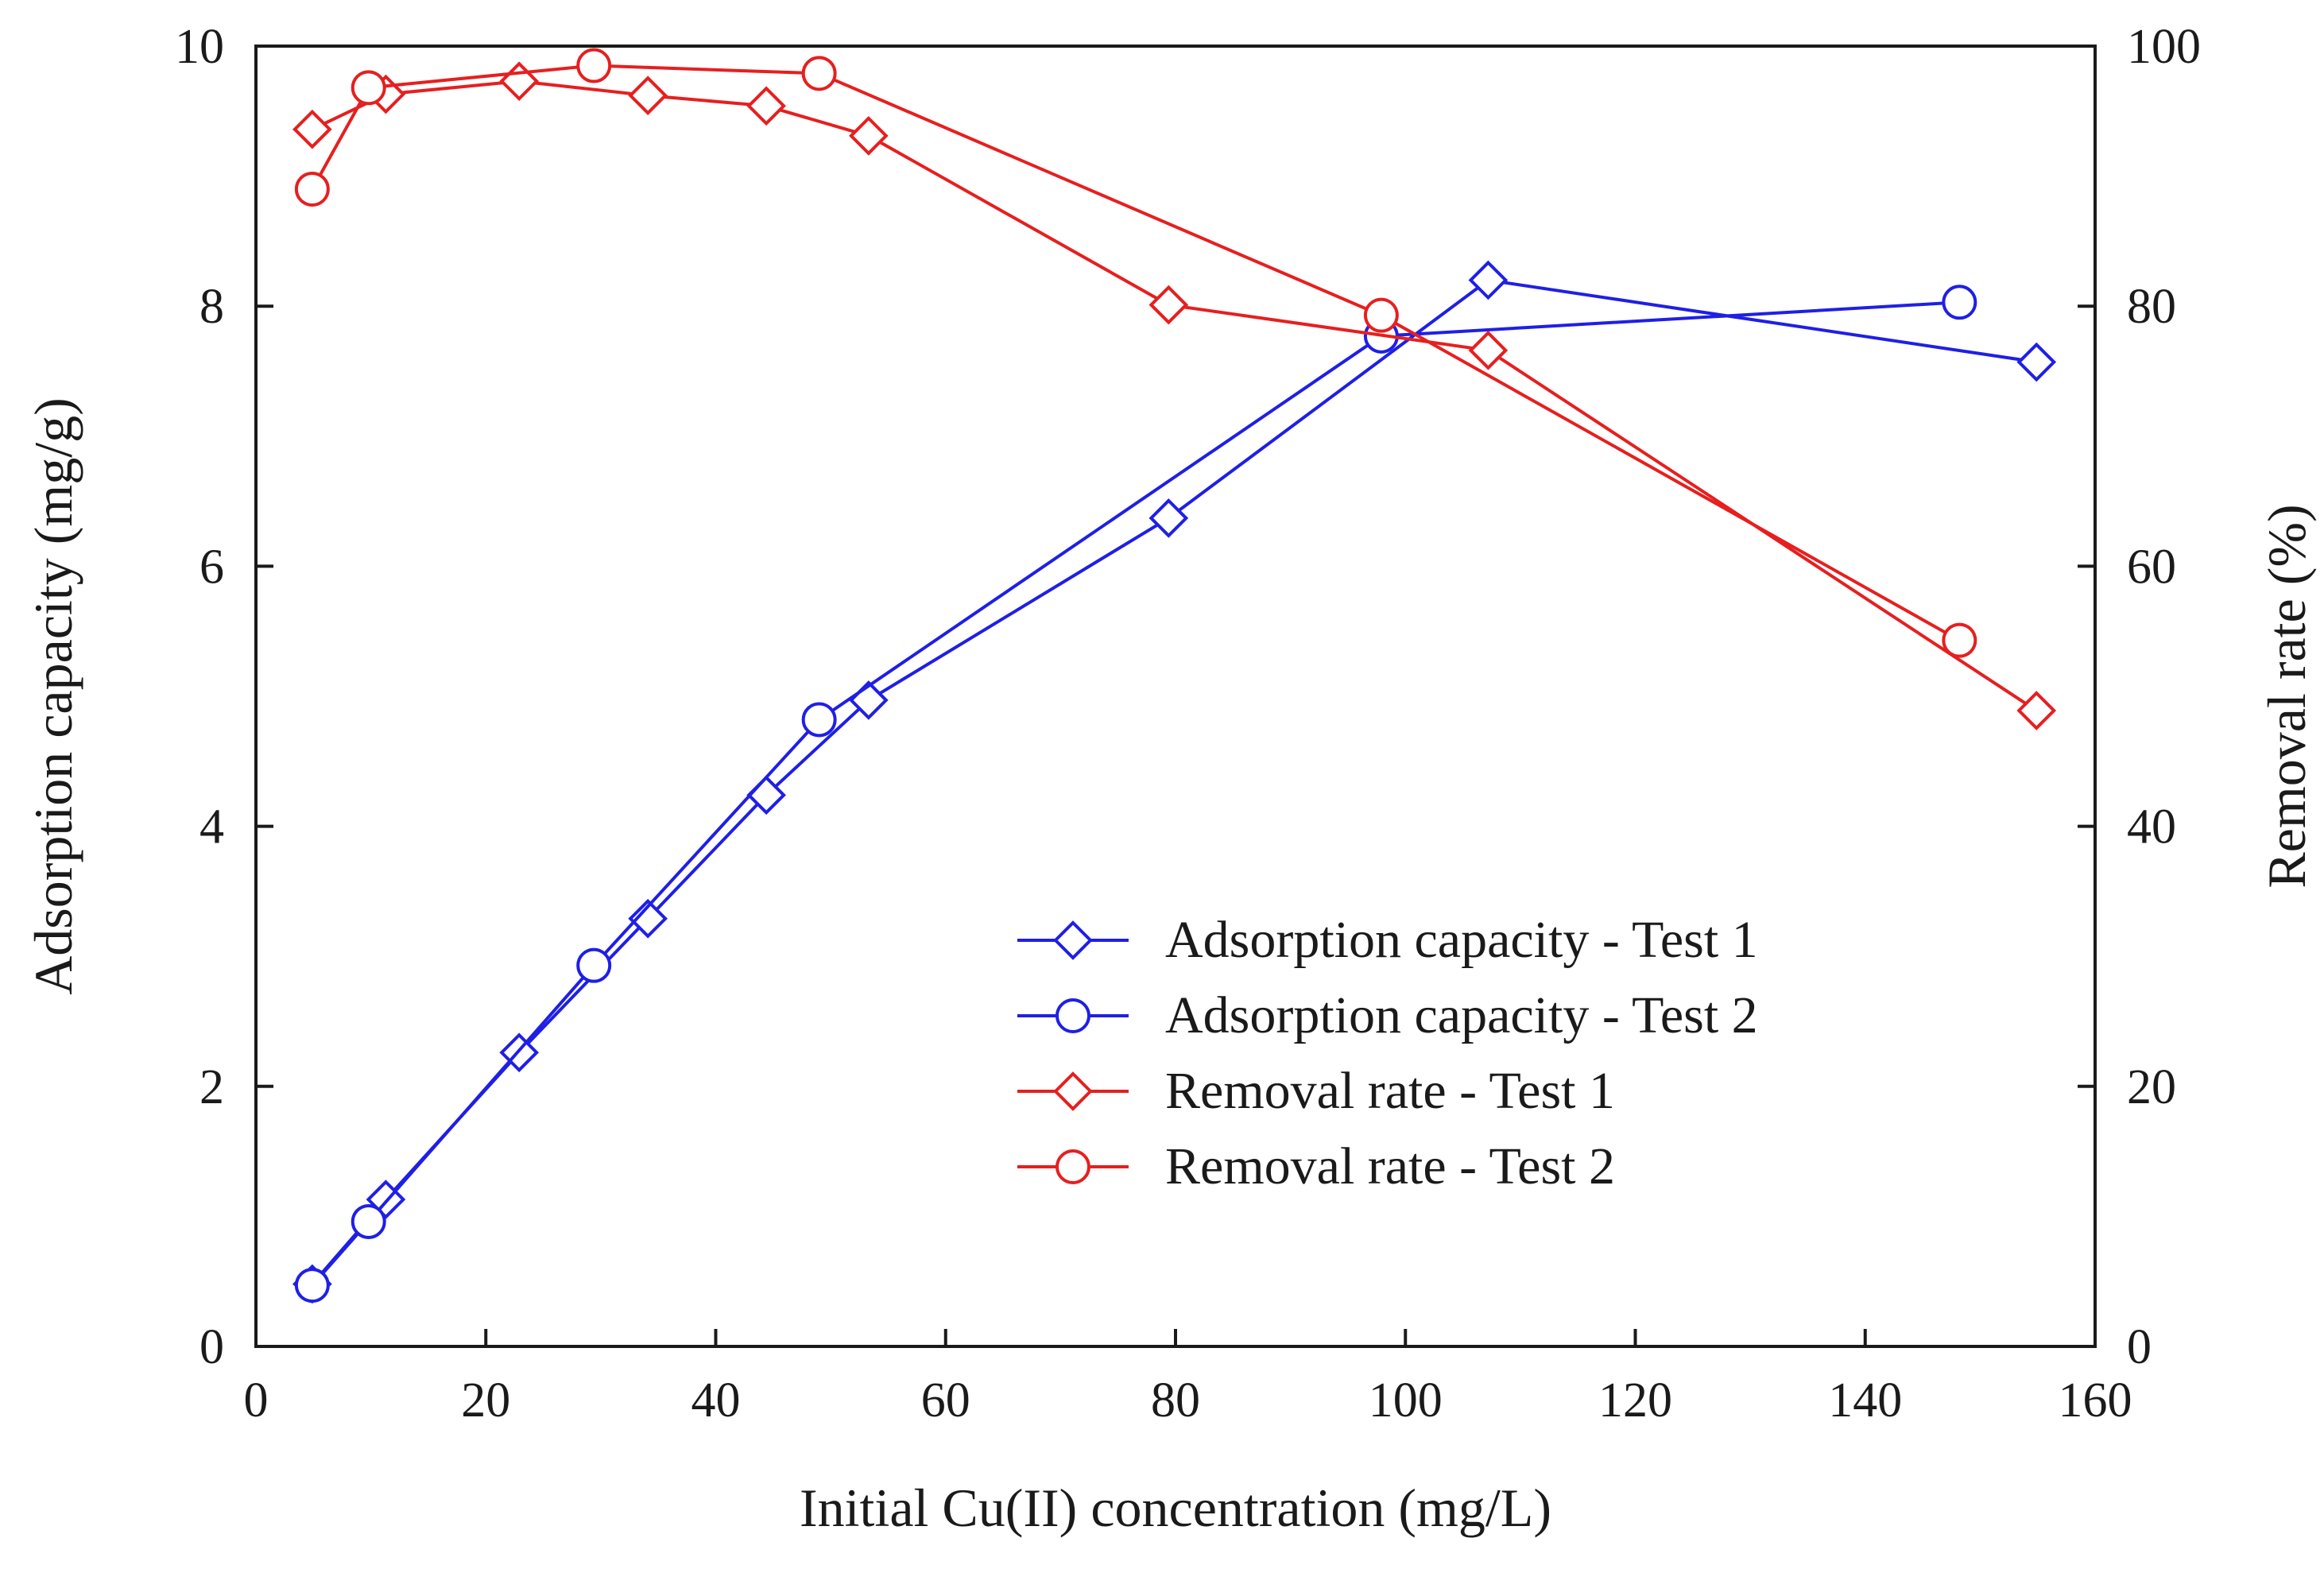 The width and height of the screenshot is (2324, 1596). What do you see at coordinates (485, 1400) in the screenshot?
I see `x-tick-label: 20` at bounding box center [485, 1400].